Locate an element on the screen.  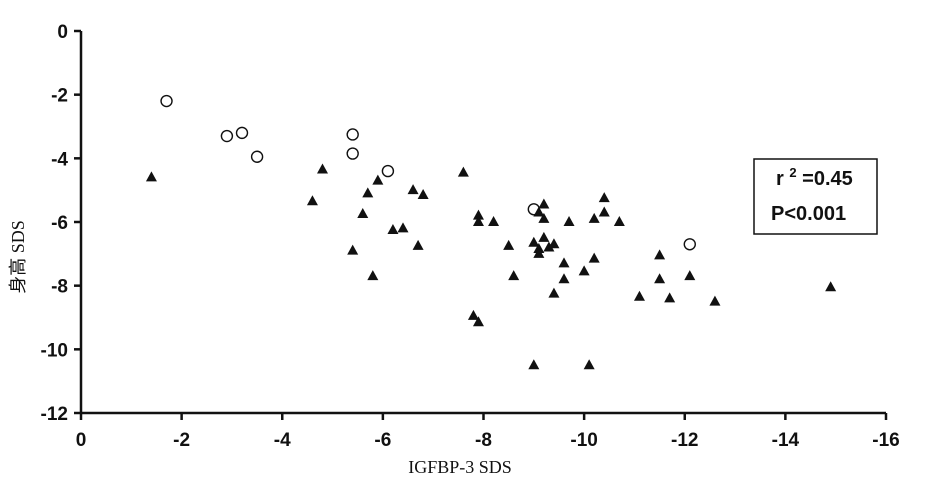
x-ticks-group: 0 -2 -4 -6 -8 -10 -12 -14 -16 is located at coordinates (488, 432).